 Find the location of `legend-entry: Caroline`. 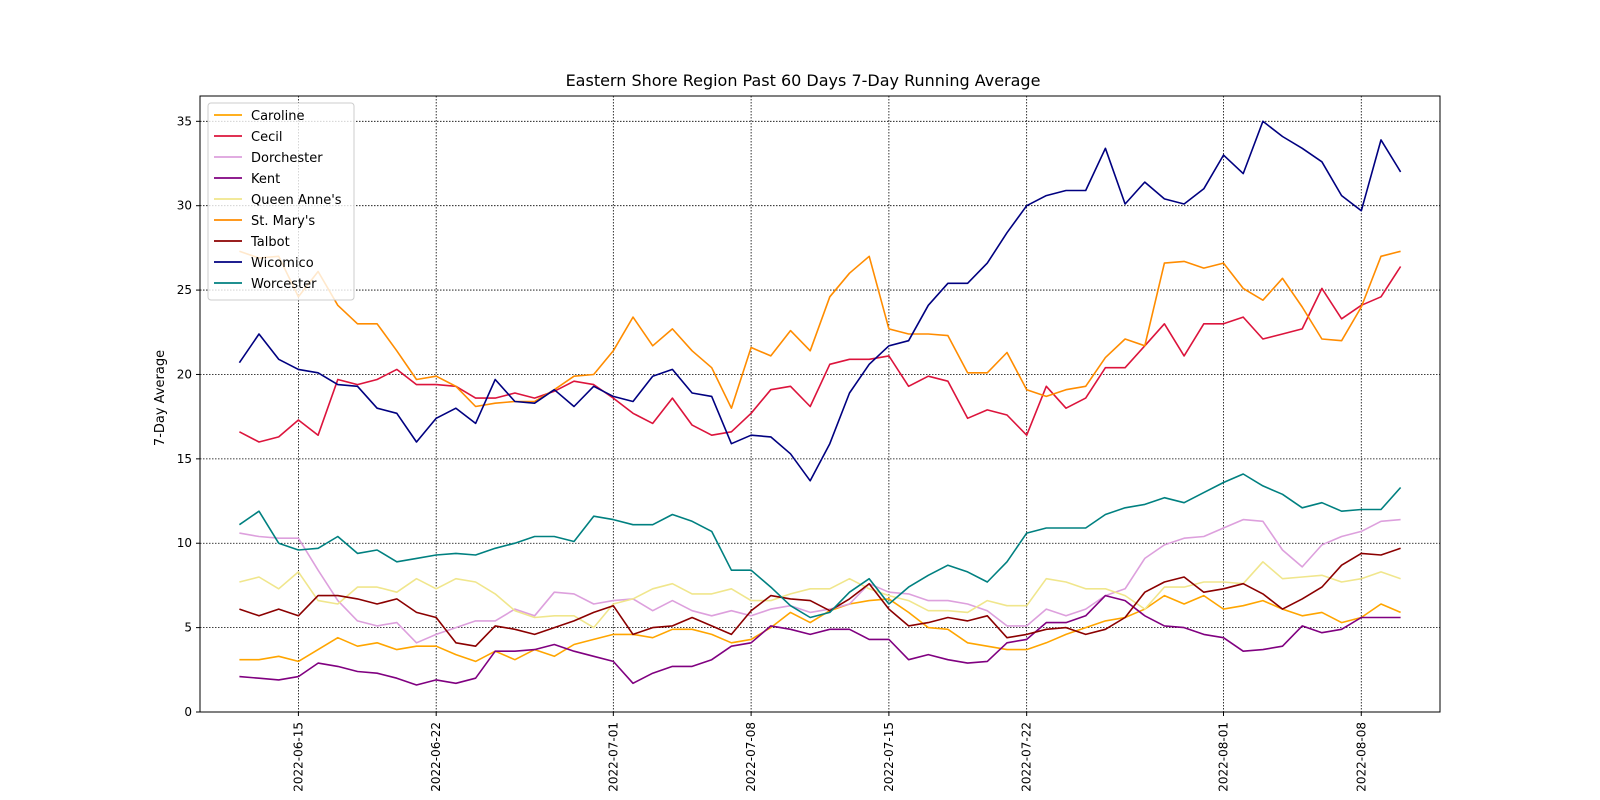

legend-entry: Caroline is located at coordinates (278, 116).